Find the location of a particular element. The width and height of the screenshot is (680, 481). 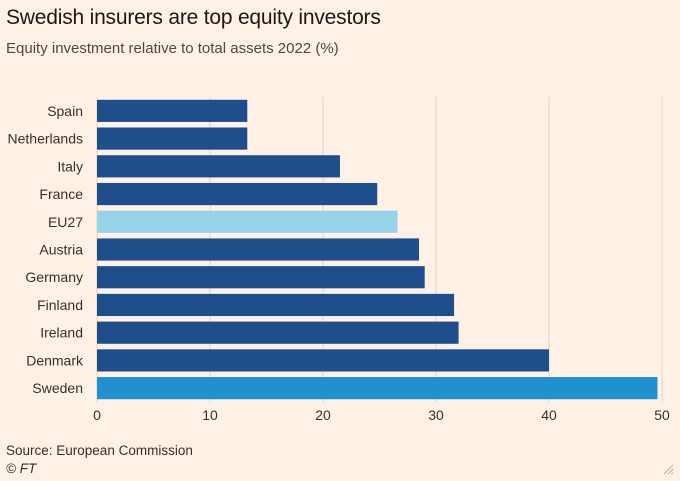

category-label: Sweden is located at coordinates (57, 388).